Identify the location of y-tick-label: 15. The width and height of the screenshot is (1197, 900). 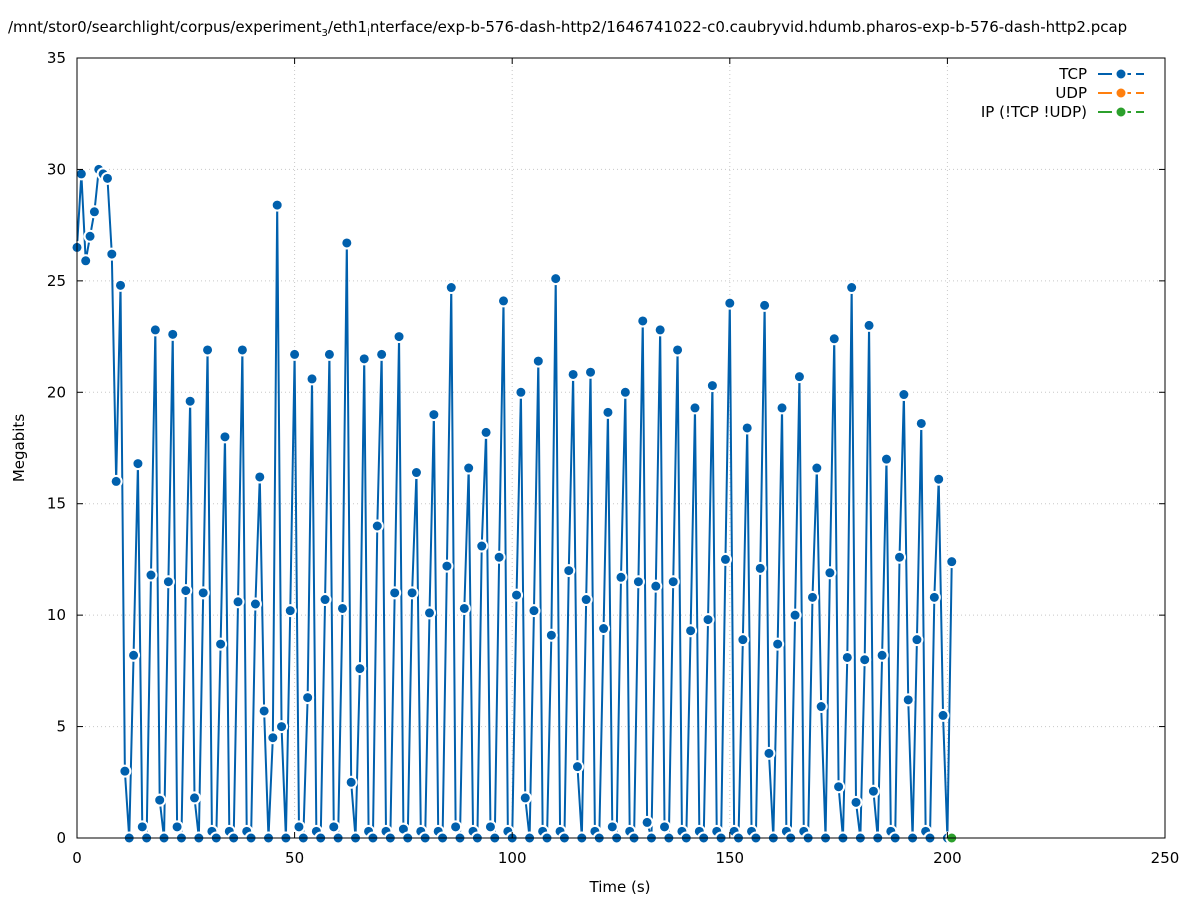
(56, 504).